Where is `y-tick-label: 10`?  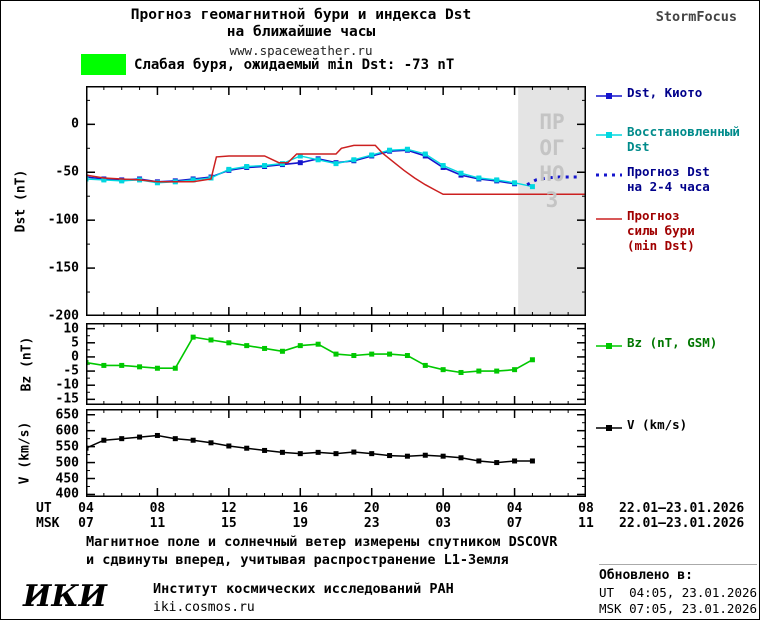 y-tick-label: 10 is located at coordinates (71, 329).